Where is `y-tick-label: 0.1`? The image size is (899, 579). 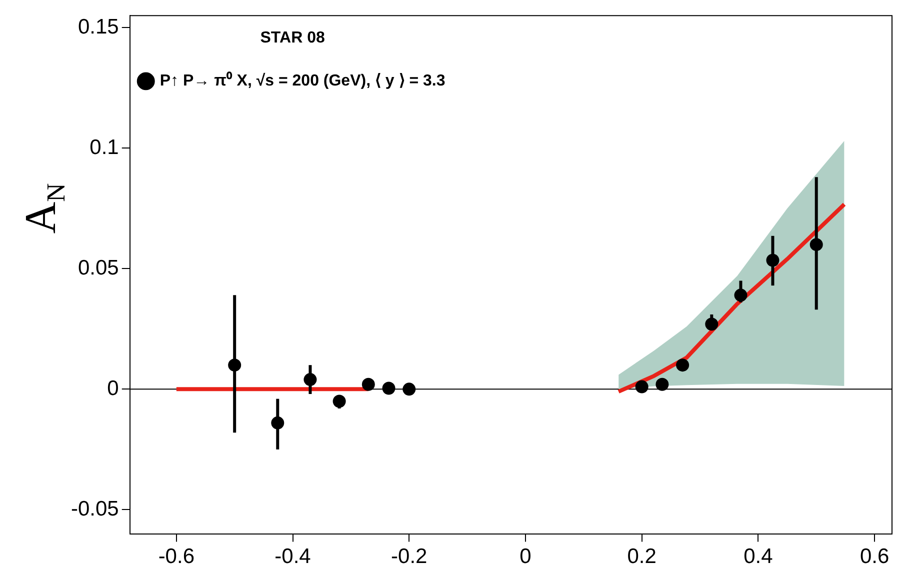 y-tick-label: 0.1 is located at coordinates (104, 147).